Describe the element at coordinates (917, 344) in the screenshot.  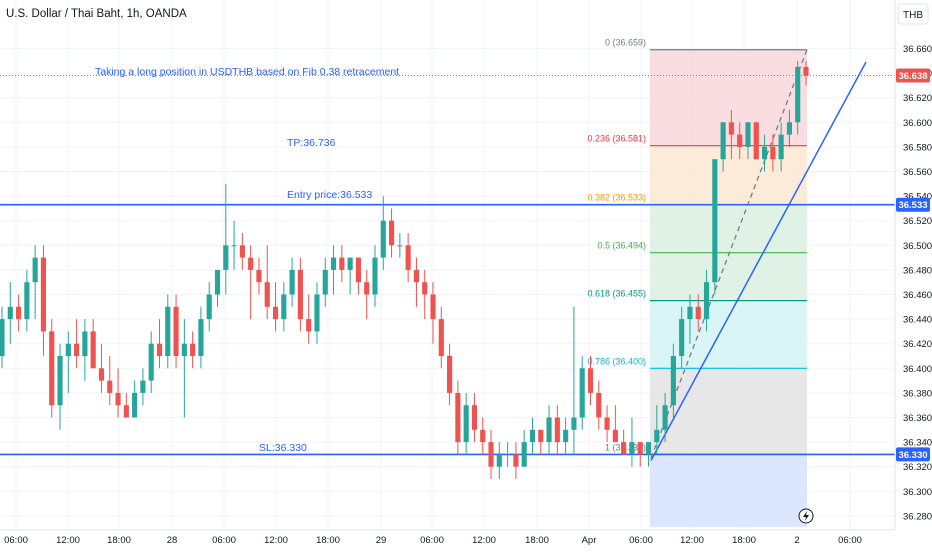
I see `y-tick-label: 36.420` at that location.